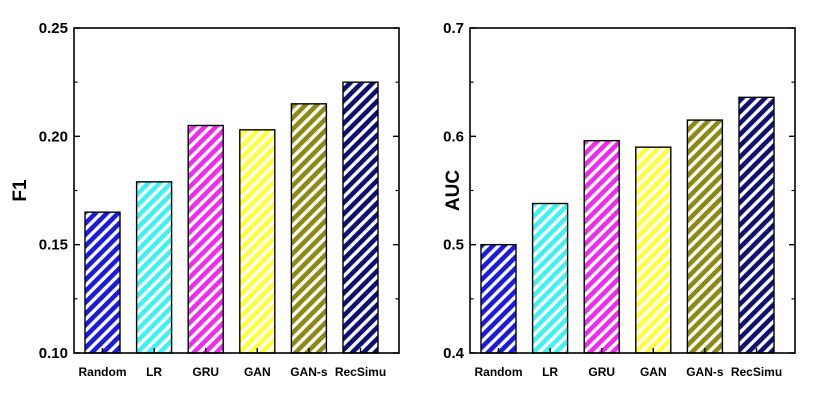 Image resolution: width=827 pixels, height=405 pixels. Describe the element at coordinates (453, 28) in the screenshot. I see `y-tick-label: 0.7` at that location.